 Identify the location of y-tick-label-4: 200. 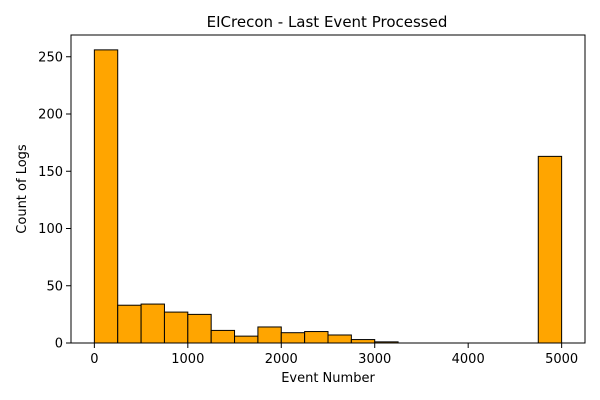
(50, 115).